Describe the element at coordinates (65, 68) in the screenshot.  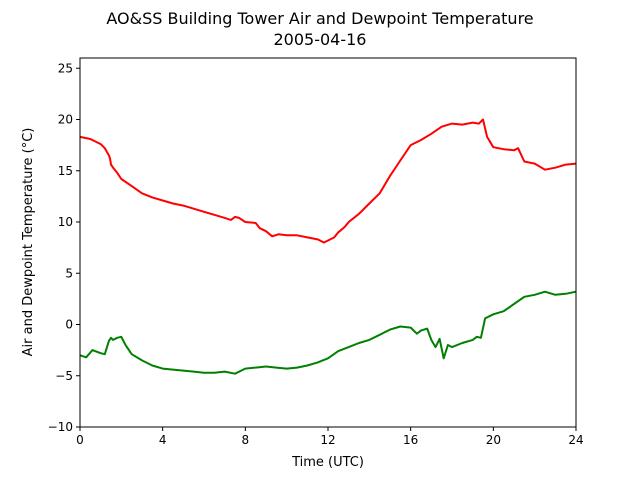
I see `y-tick-label: 25` at that location.